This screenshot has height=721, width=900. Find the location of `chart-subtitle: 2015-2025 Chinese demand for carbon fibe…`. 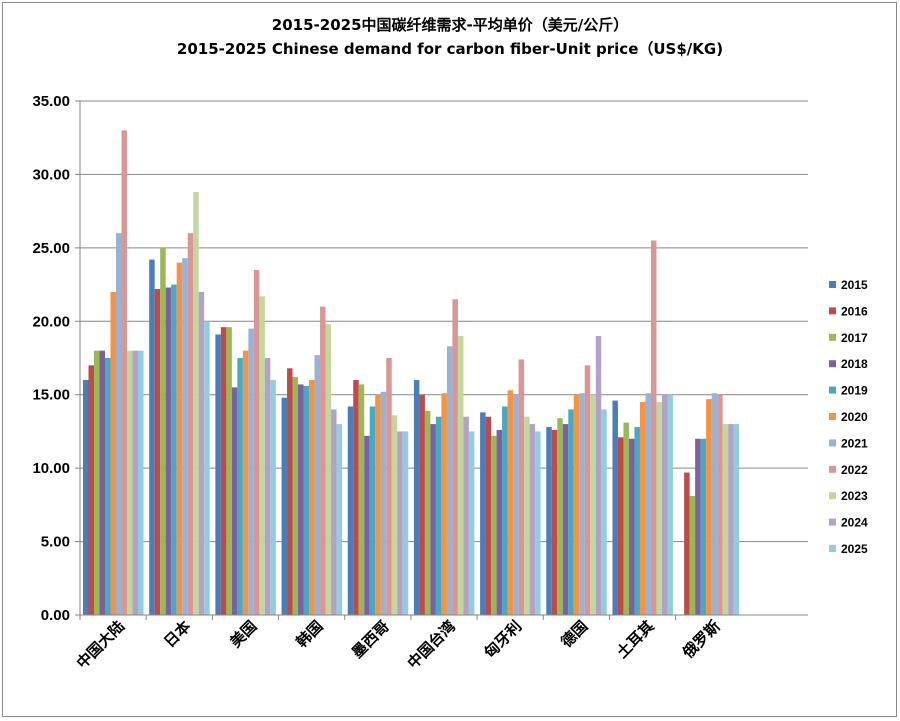

chart-subtitle: 2015-2025 Chinese demand for carbon fibe… is located at coordinates (450, 49).